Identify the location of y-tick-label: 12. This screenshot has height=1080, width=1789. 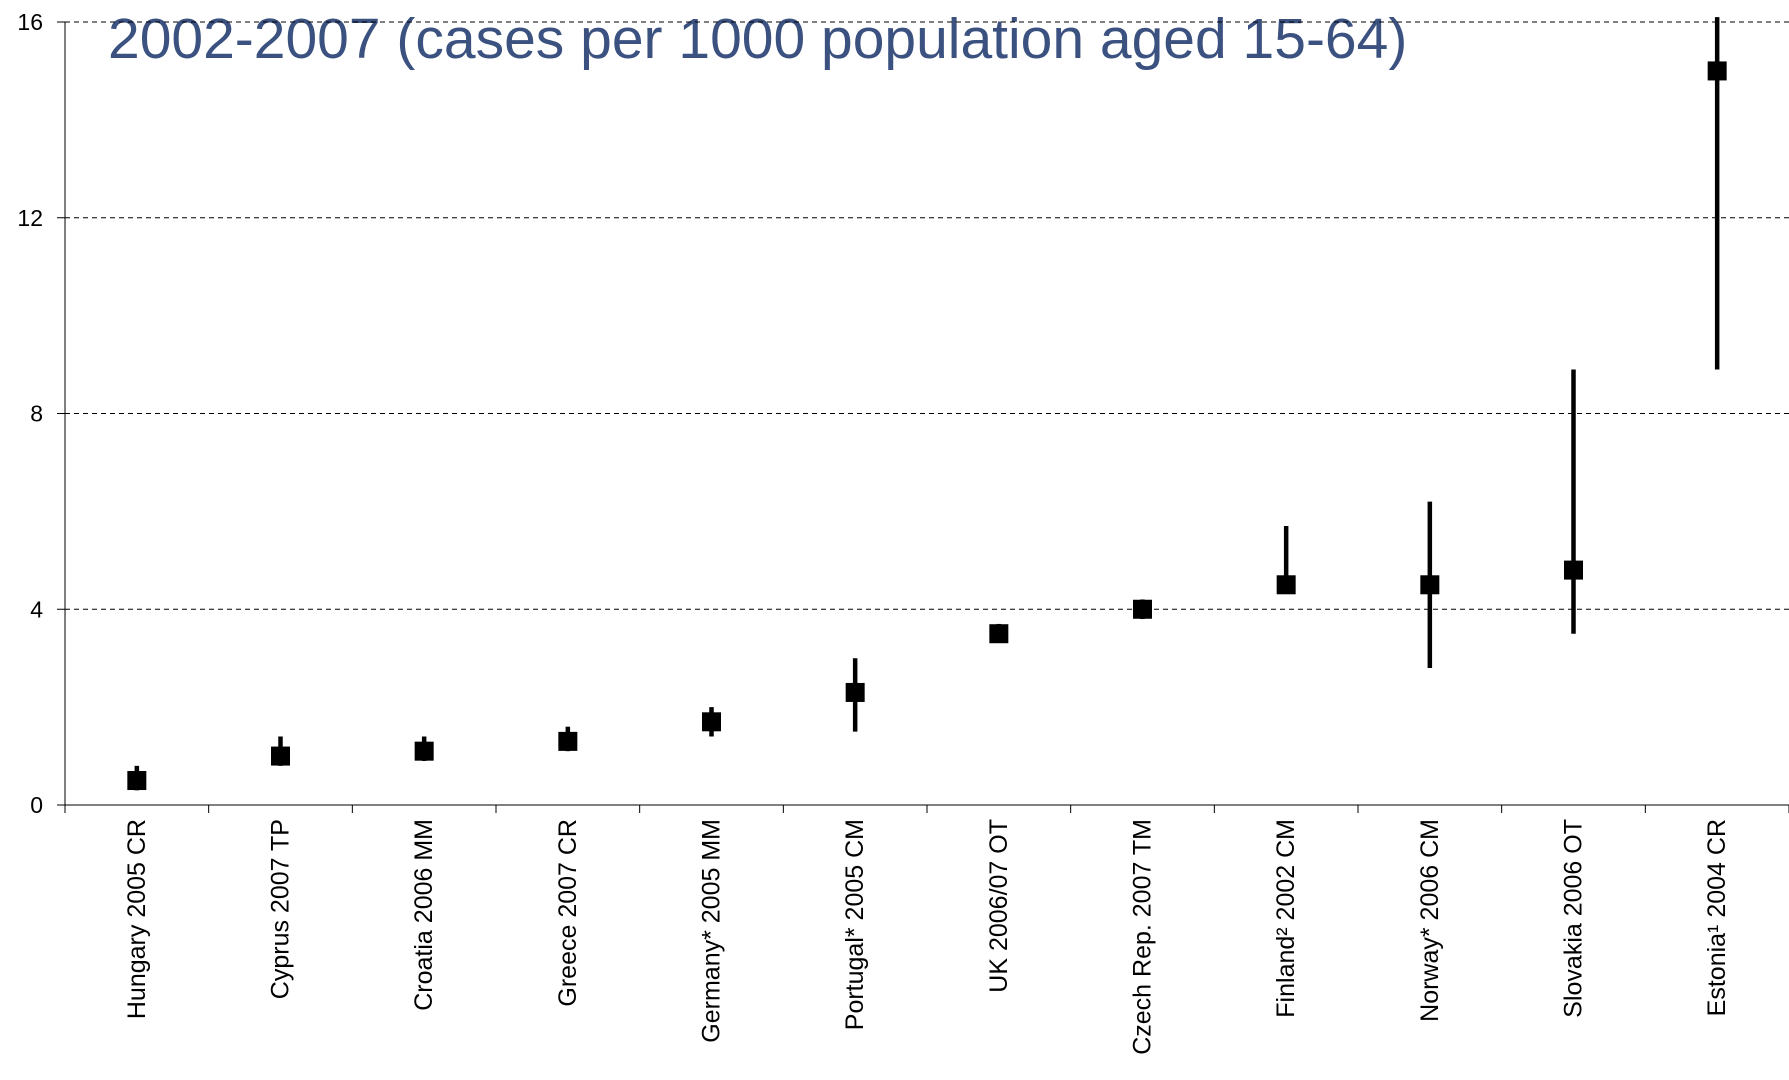
(30, 218).